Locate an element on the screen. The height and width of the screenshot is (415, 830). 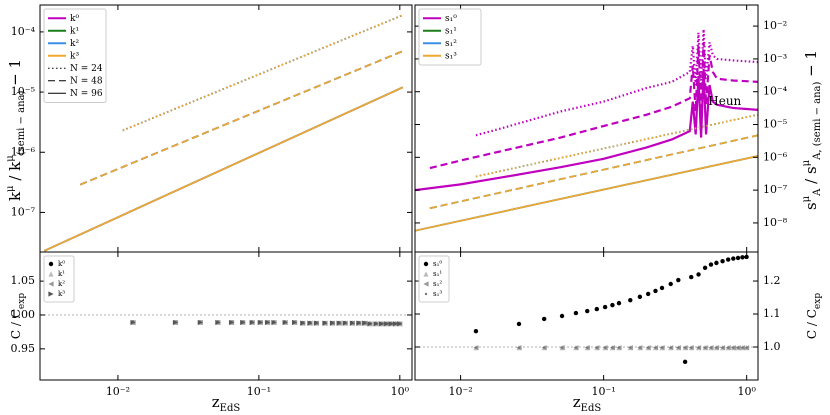
label-part: C / C is located at coordinates (16, 324).